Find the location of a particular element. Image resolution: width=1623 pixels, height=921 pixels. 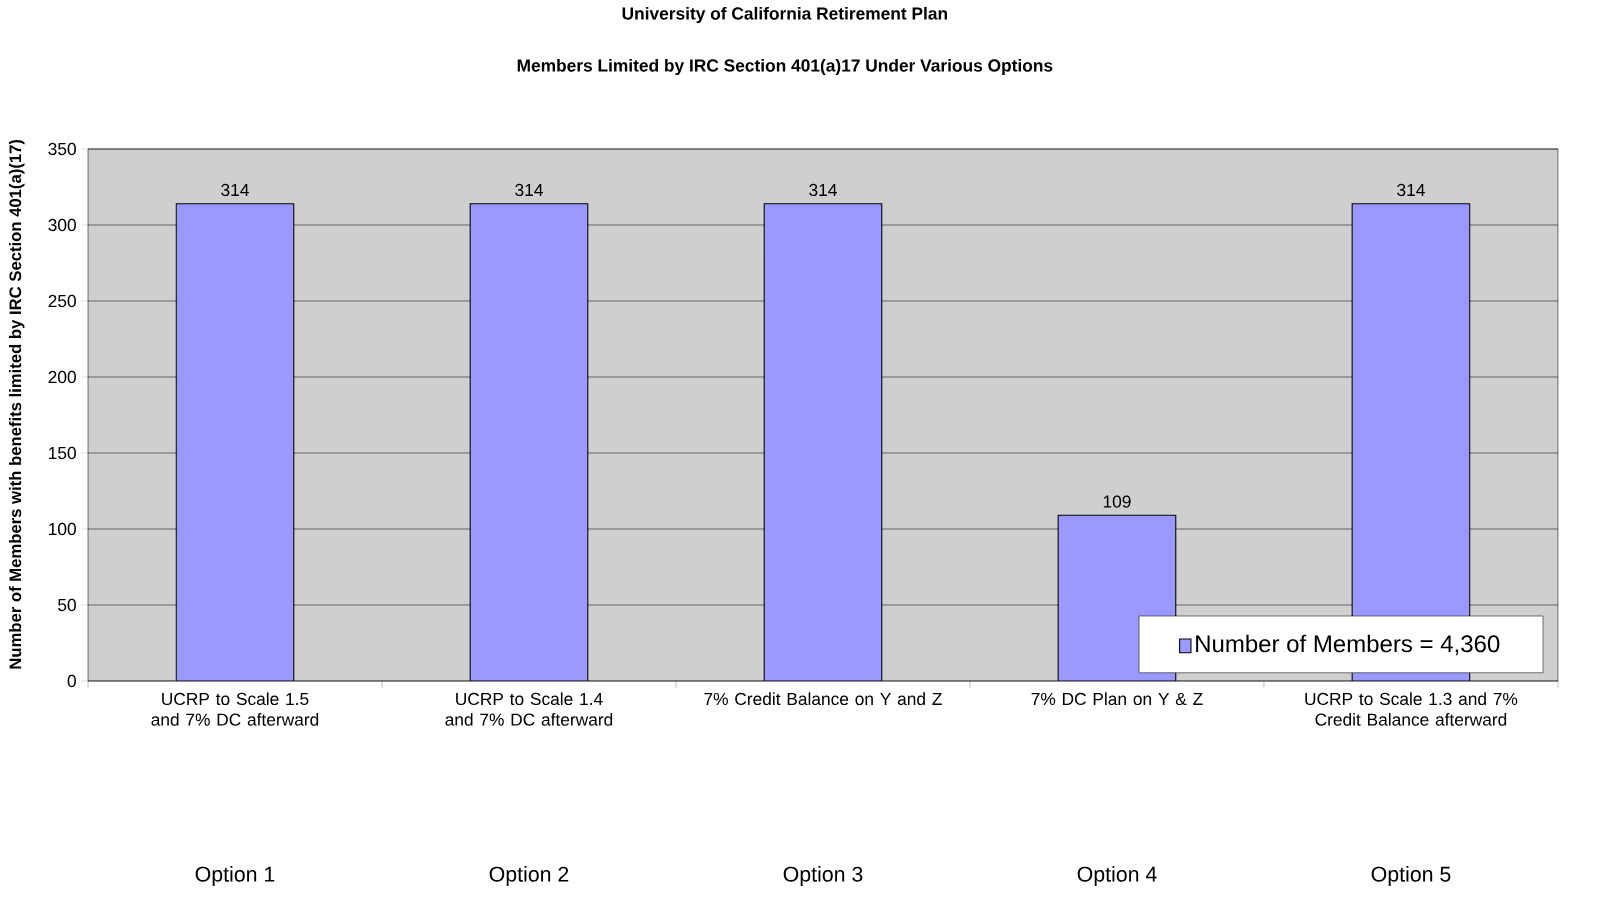

chart-subtitle: Members Limited by IRC Section 401(a)17 Under Various Options is located at coordinates (785, 67).